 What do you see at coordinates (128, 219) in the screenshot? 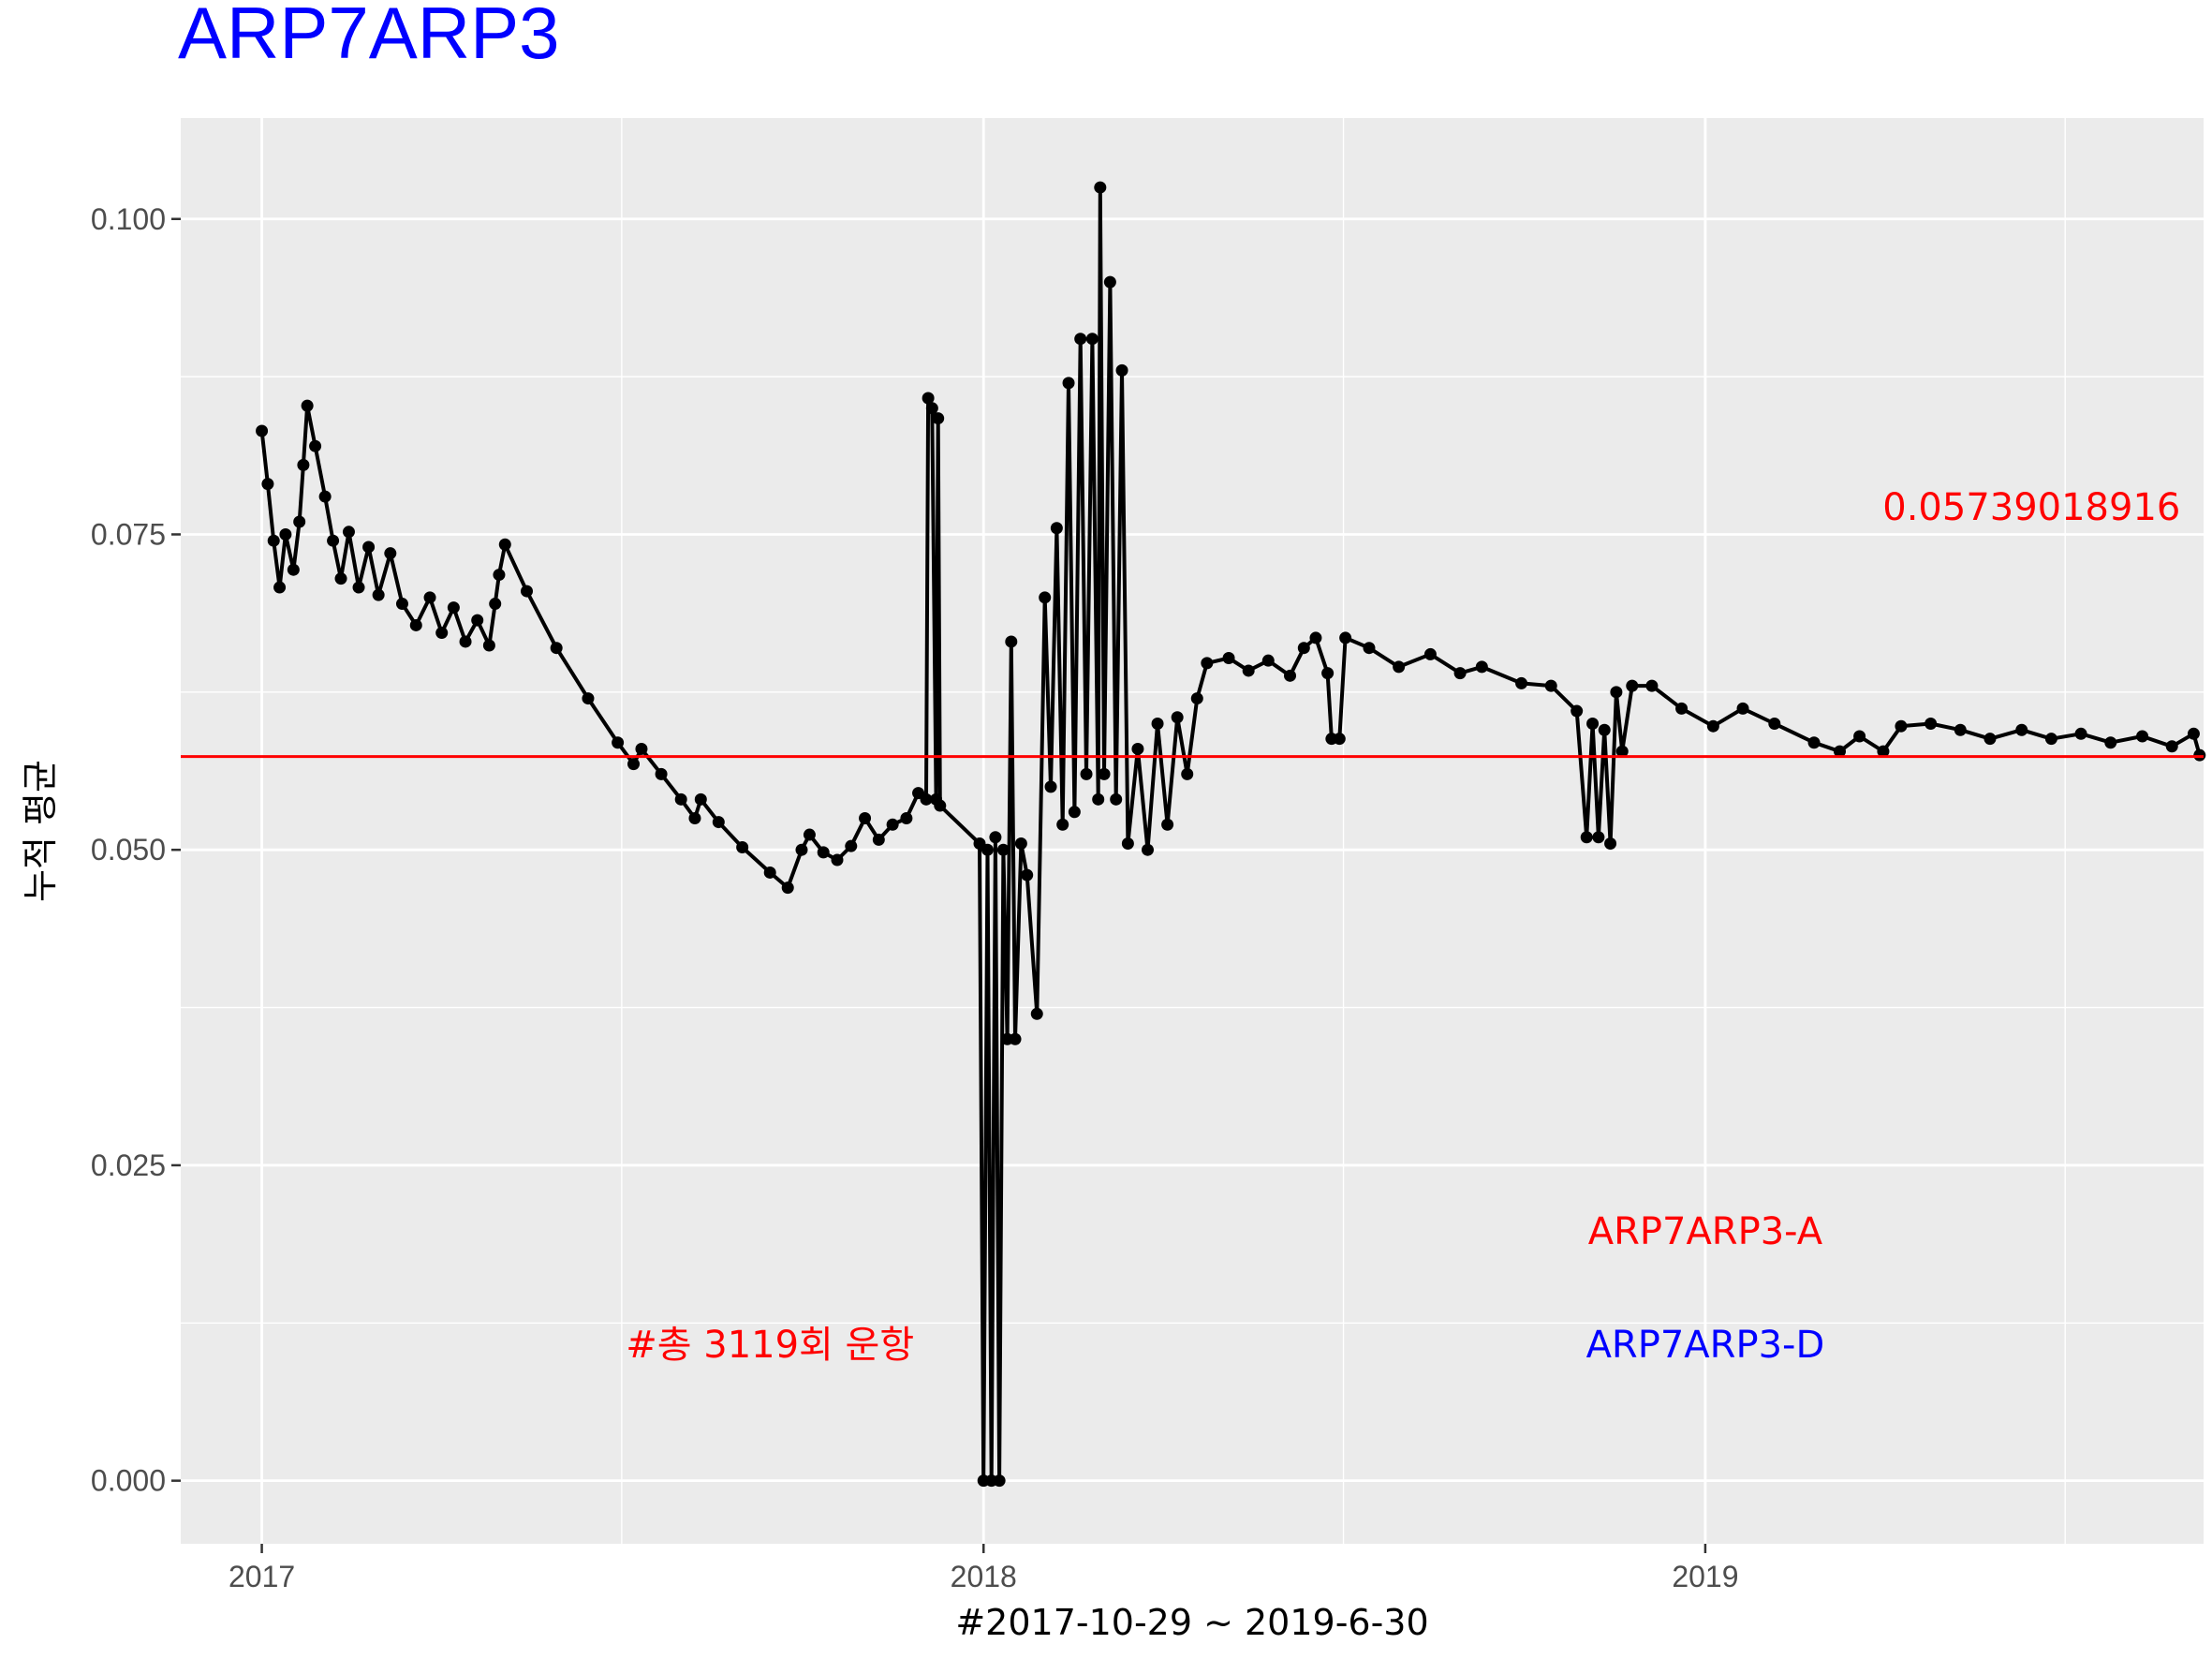
I see `y-tick-label: 0.100` at bounding box center [128, 219].